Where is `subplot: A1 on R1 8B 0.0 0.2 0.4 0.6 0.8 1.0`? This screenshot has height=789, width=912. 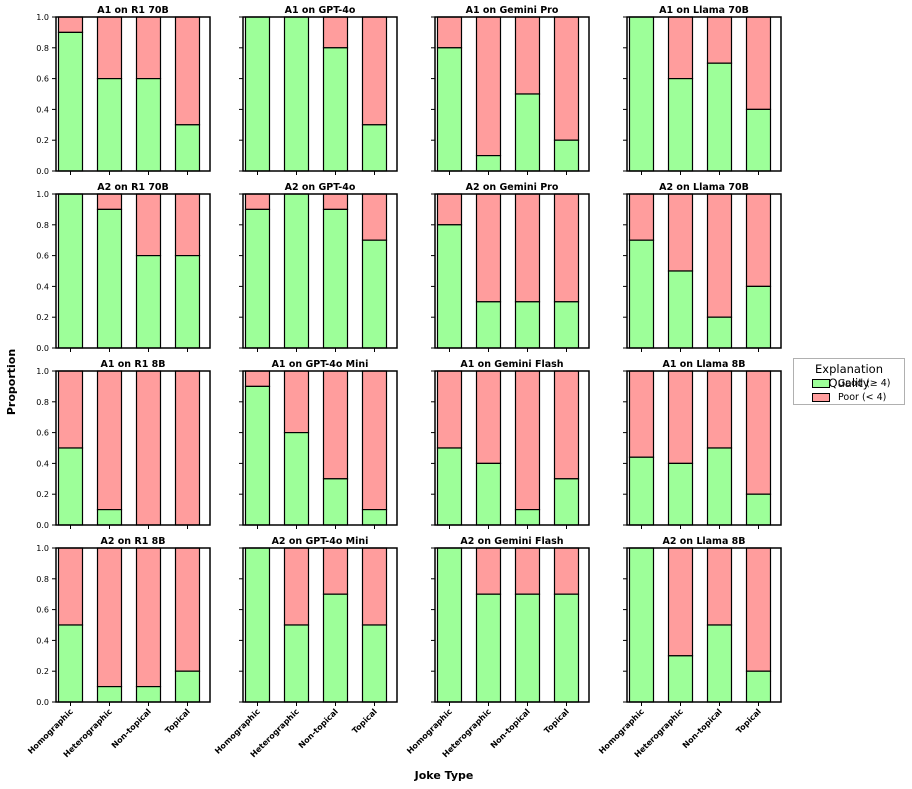
subplot: A1 on R1 8B 0.0 0.2 0.4 0.6 0.8 1.0 is located at coordinates (123, 444).